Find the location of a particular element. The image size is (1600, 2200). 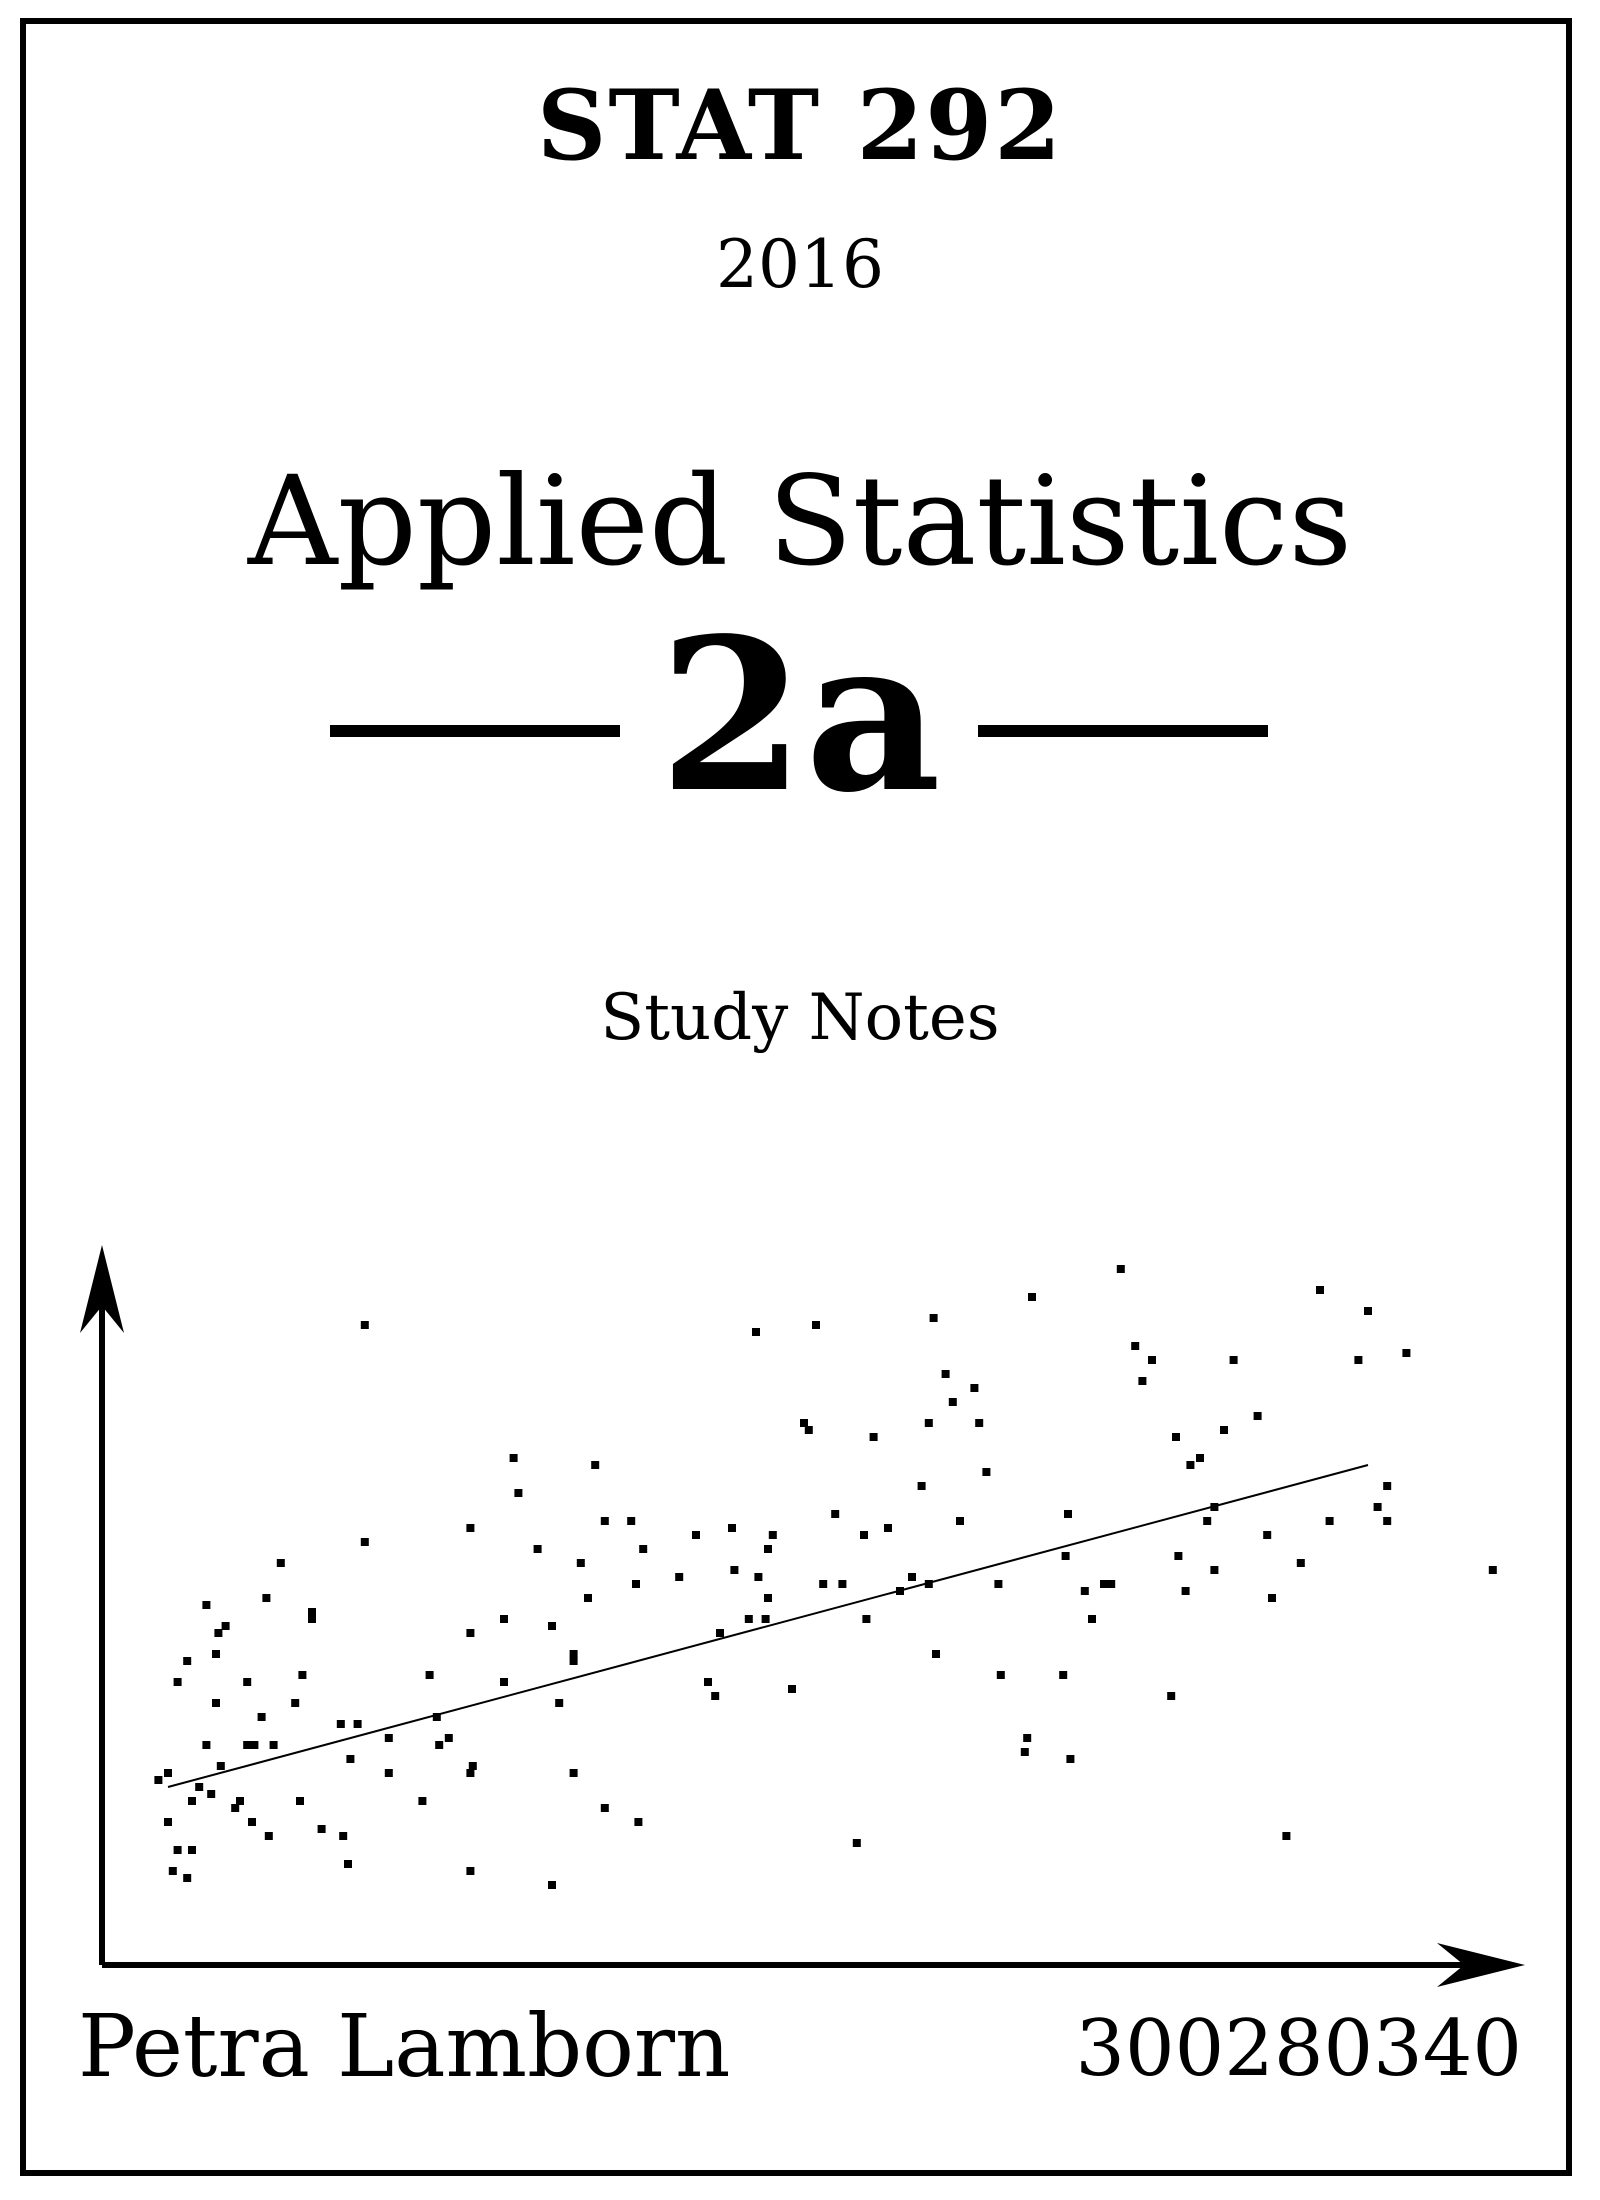

course-code: STAT 292 is located at coordinates (800, 125).